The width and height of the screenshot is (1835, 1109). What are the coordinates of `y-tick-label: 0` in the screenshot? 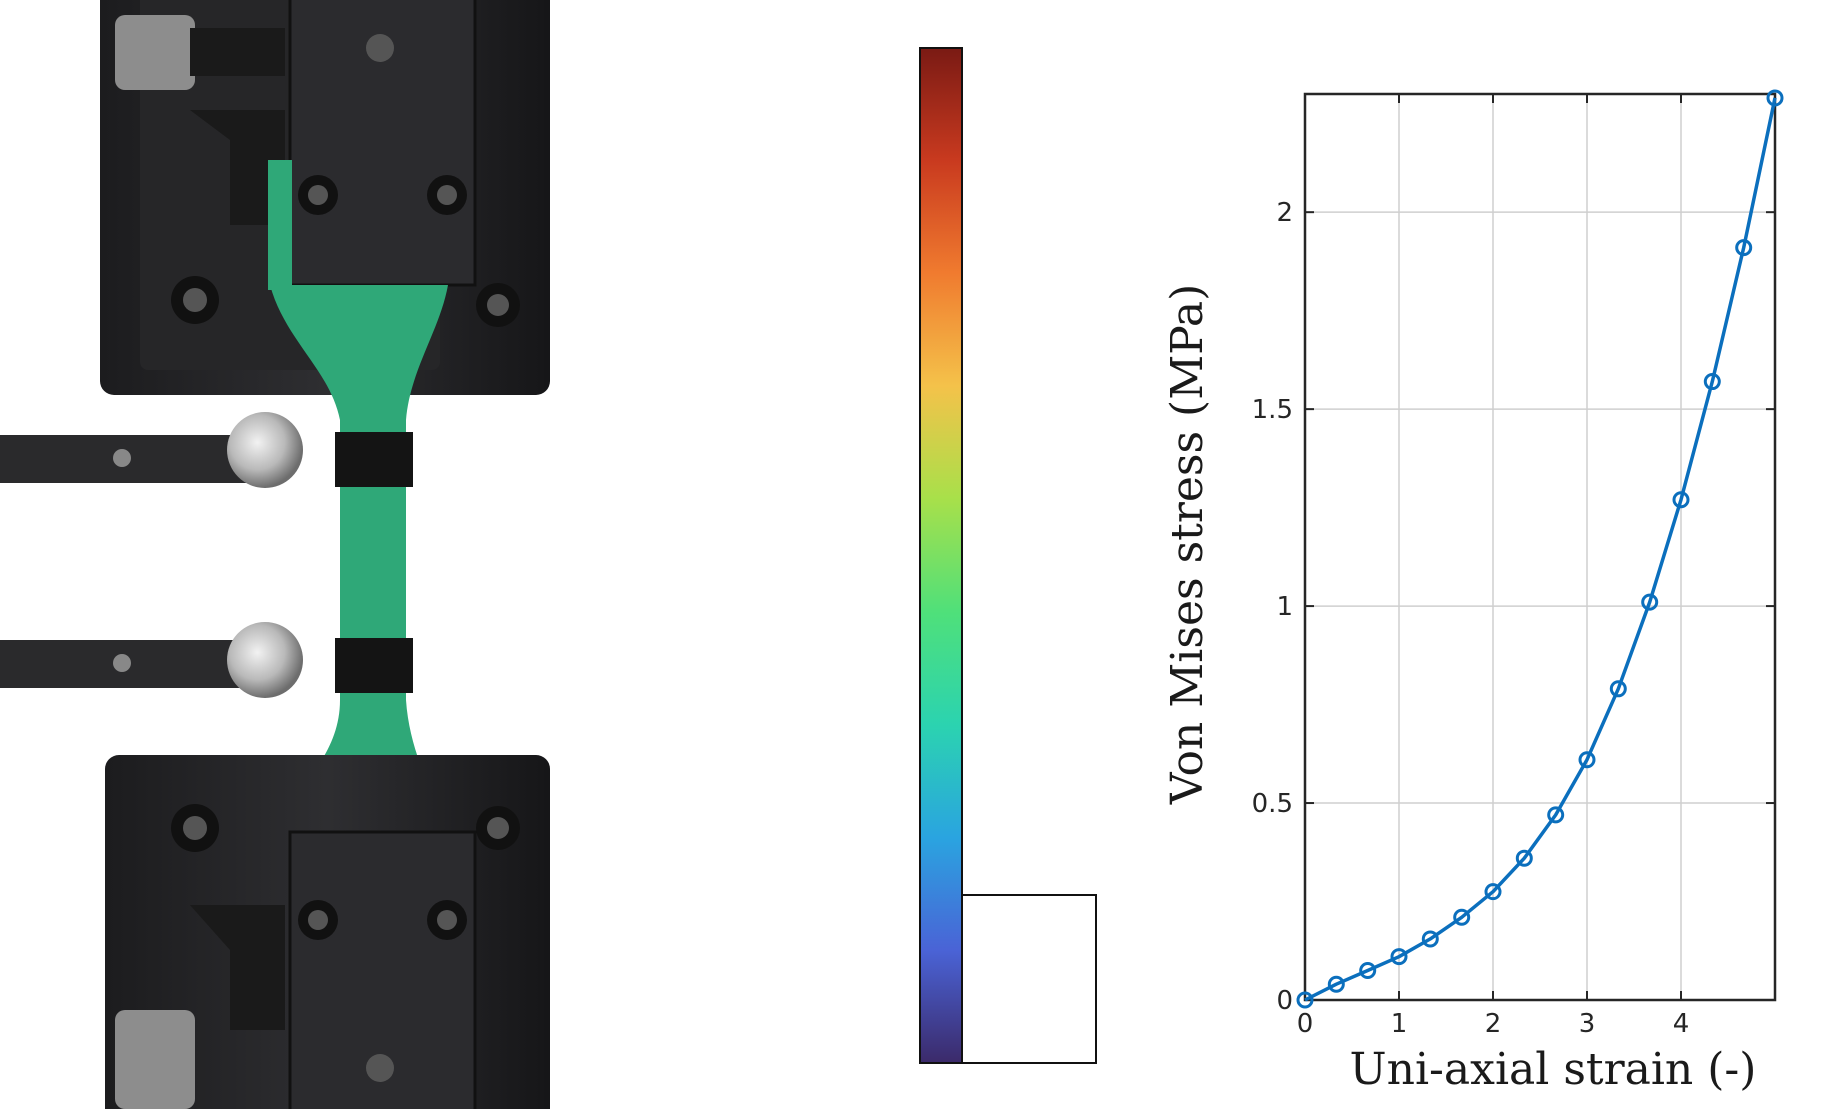 It's located at (1284, 1001).